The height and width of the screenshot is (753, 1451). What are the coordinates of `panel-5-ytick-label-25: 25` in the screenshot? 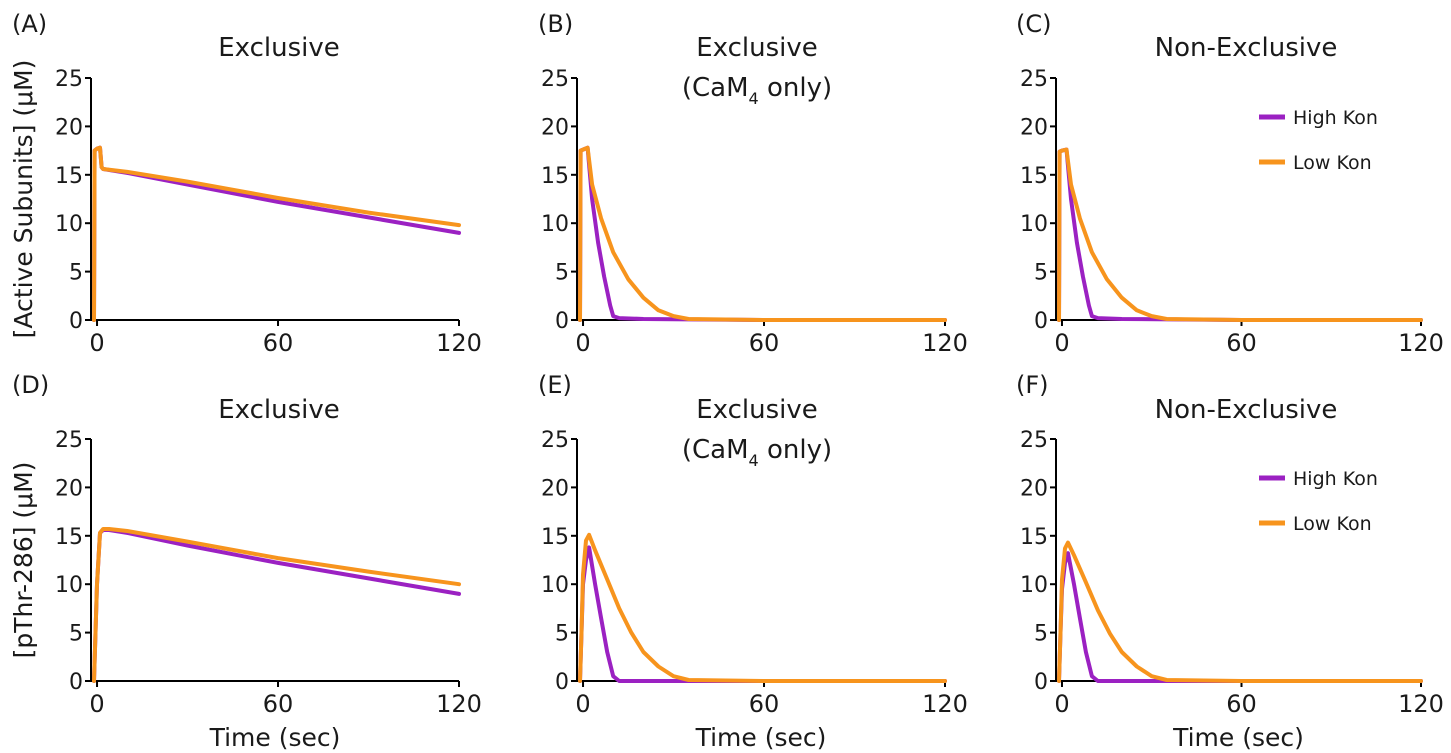 It's located at (555, 440).